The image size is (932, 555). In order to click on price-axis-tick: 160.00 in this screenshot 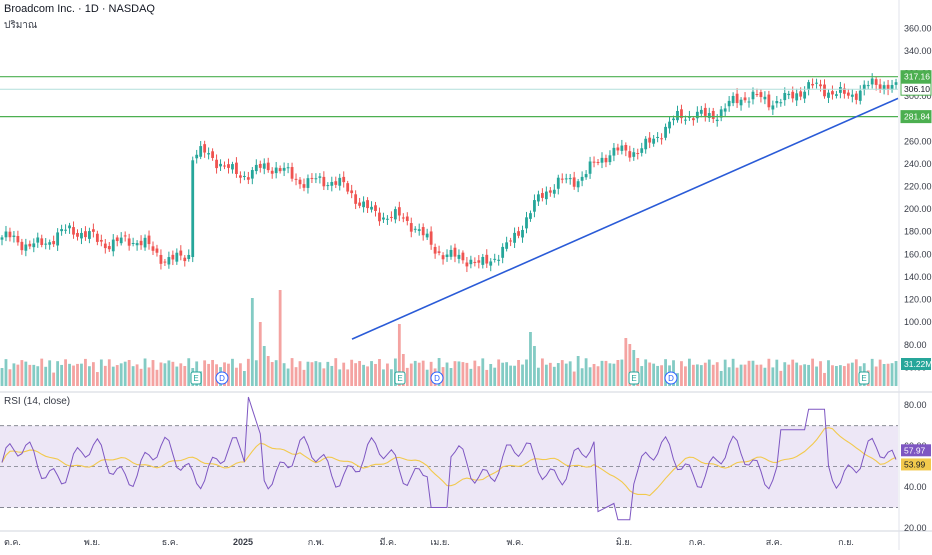, I will do `click(918, 254)`.